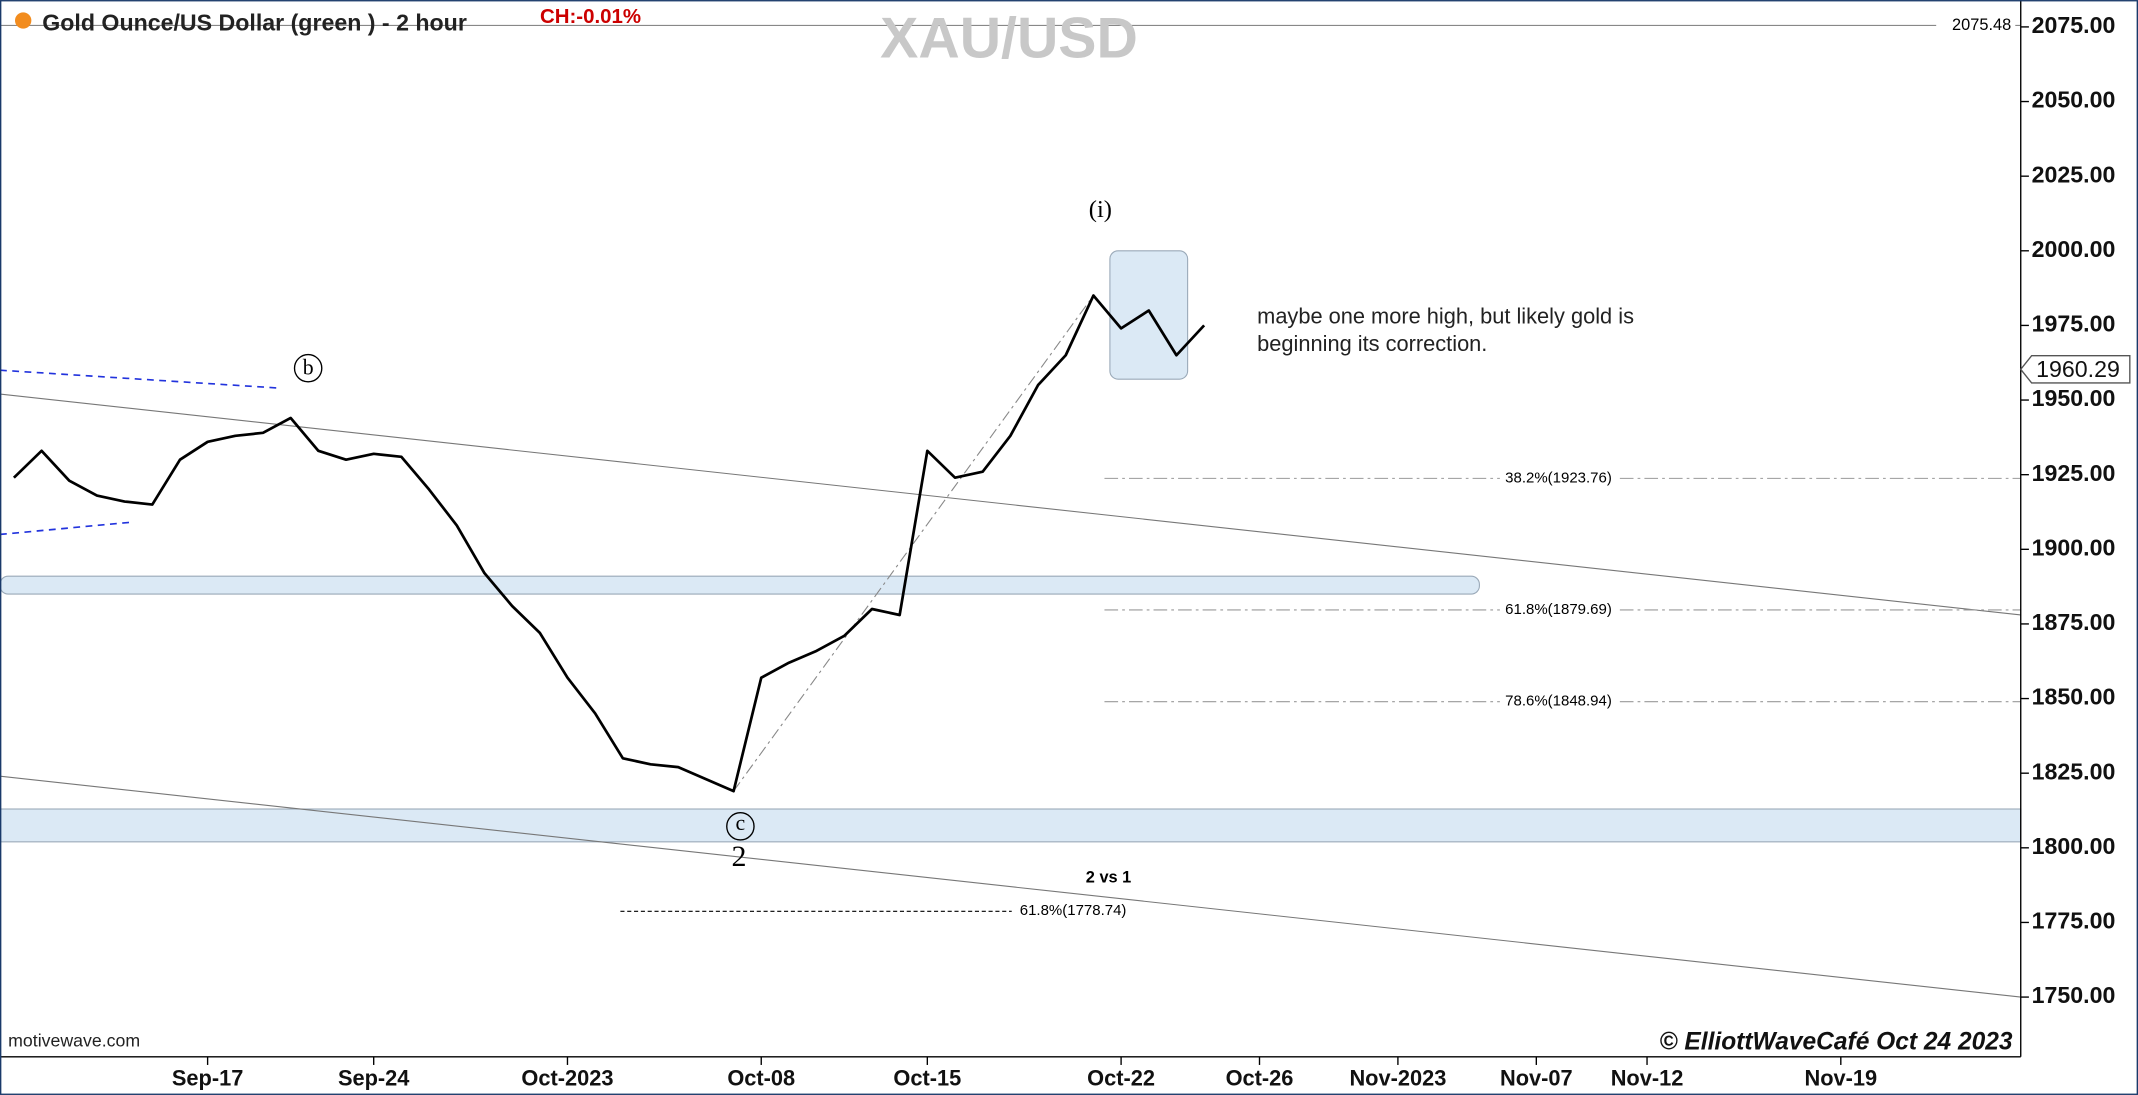 The height and width of the screenshot is (1095, 2138). I want to click on wave-label: (i), so click(1100, 209).